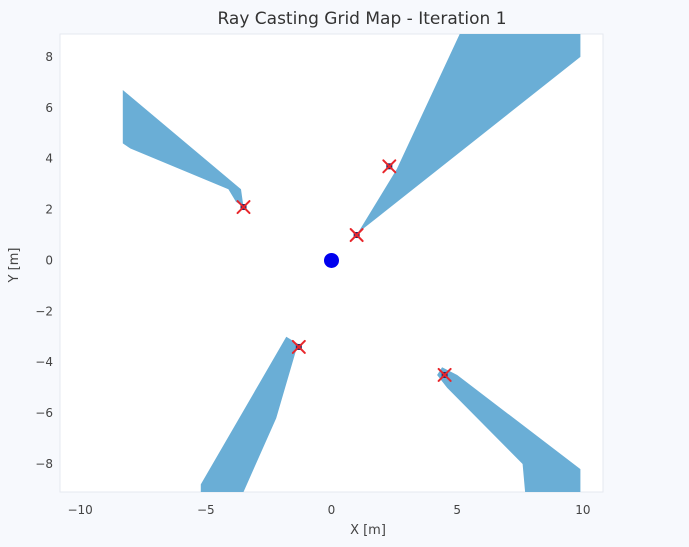 The width and height of the screenshot is (689, 547). I want to click on y-tick-label: −6, so click(44, 413).